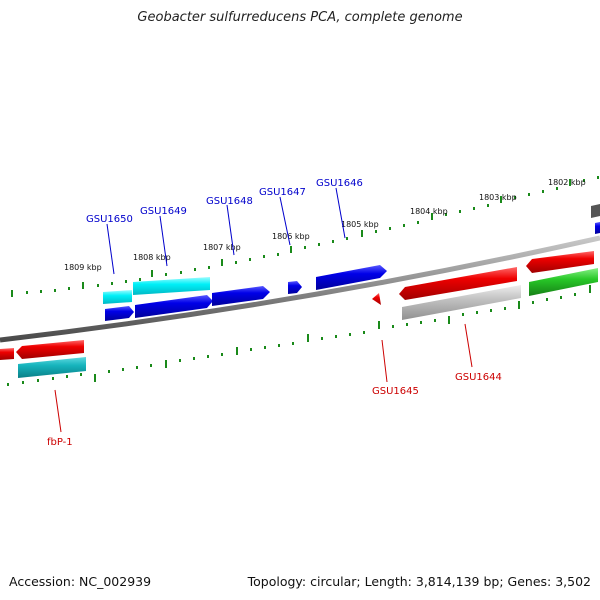 The height and width of the screenshot is (600, 600). What do you see at coordinates (563, 282) in the screenshot?
I see `other-feature-l` at bounding box center [563, 282].